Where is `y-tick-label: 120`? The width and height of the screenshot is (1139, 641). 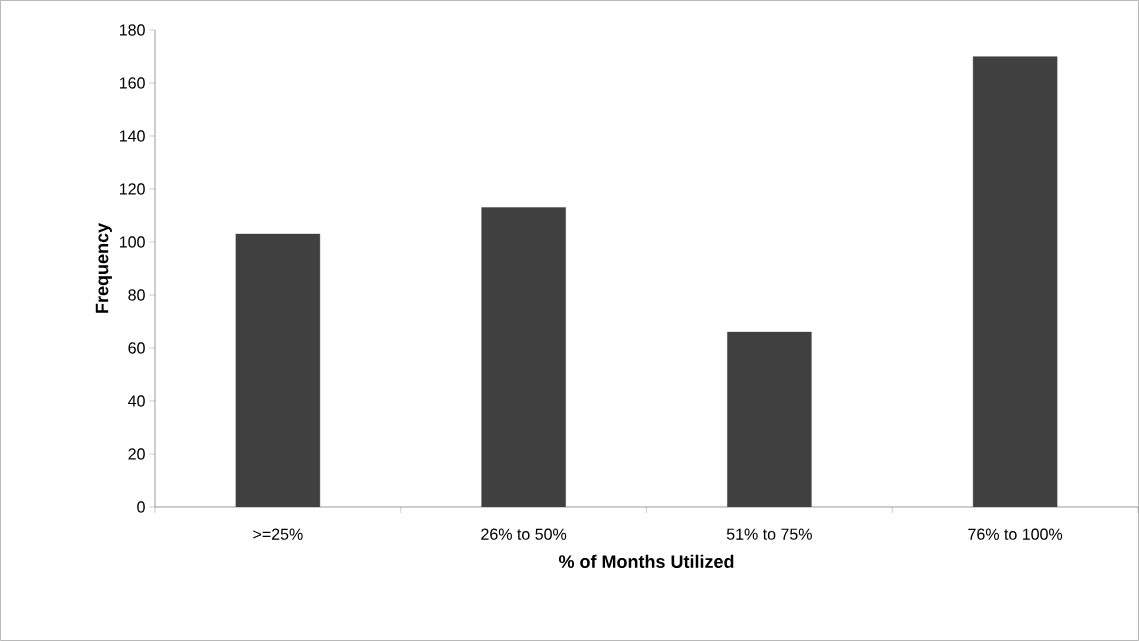 y-tick-label: 120 is located at coordinates (132, 189).